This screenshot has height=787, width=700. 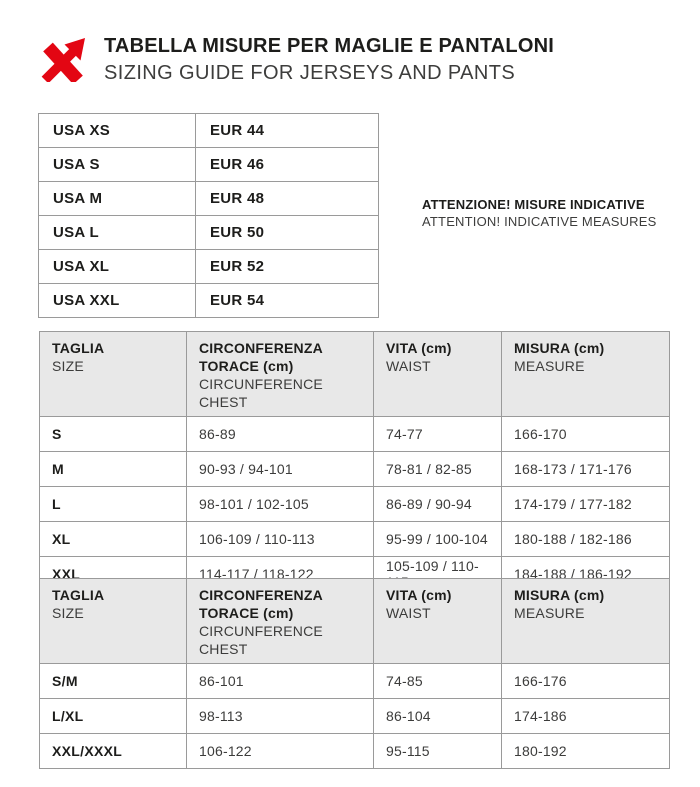 I want to click on measure-cell: 166-176, so click(x=585, y=681).